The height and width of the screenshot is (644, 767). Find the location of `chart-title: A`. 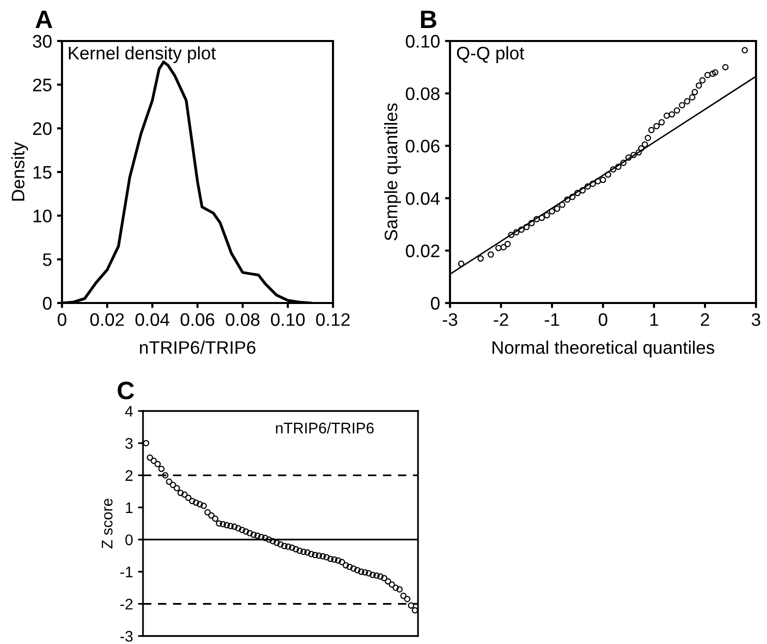

chart-title: A is located at coordinates (44, 19).